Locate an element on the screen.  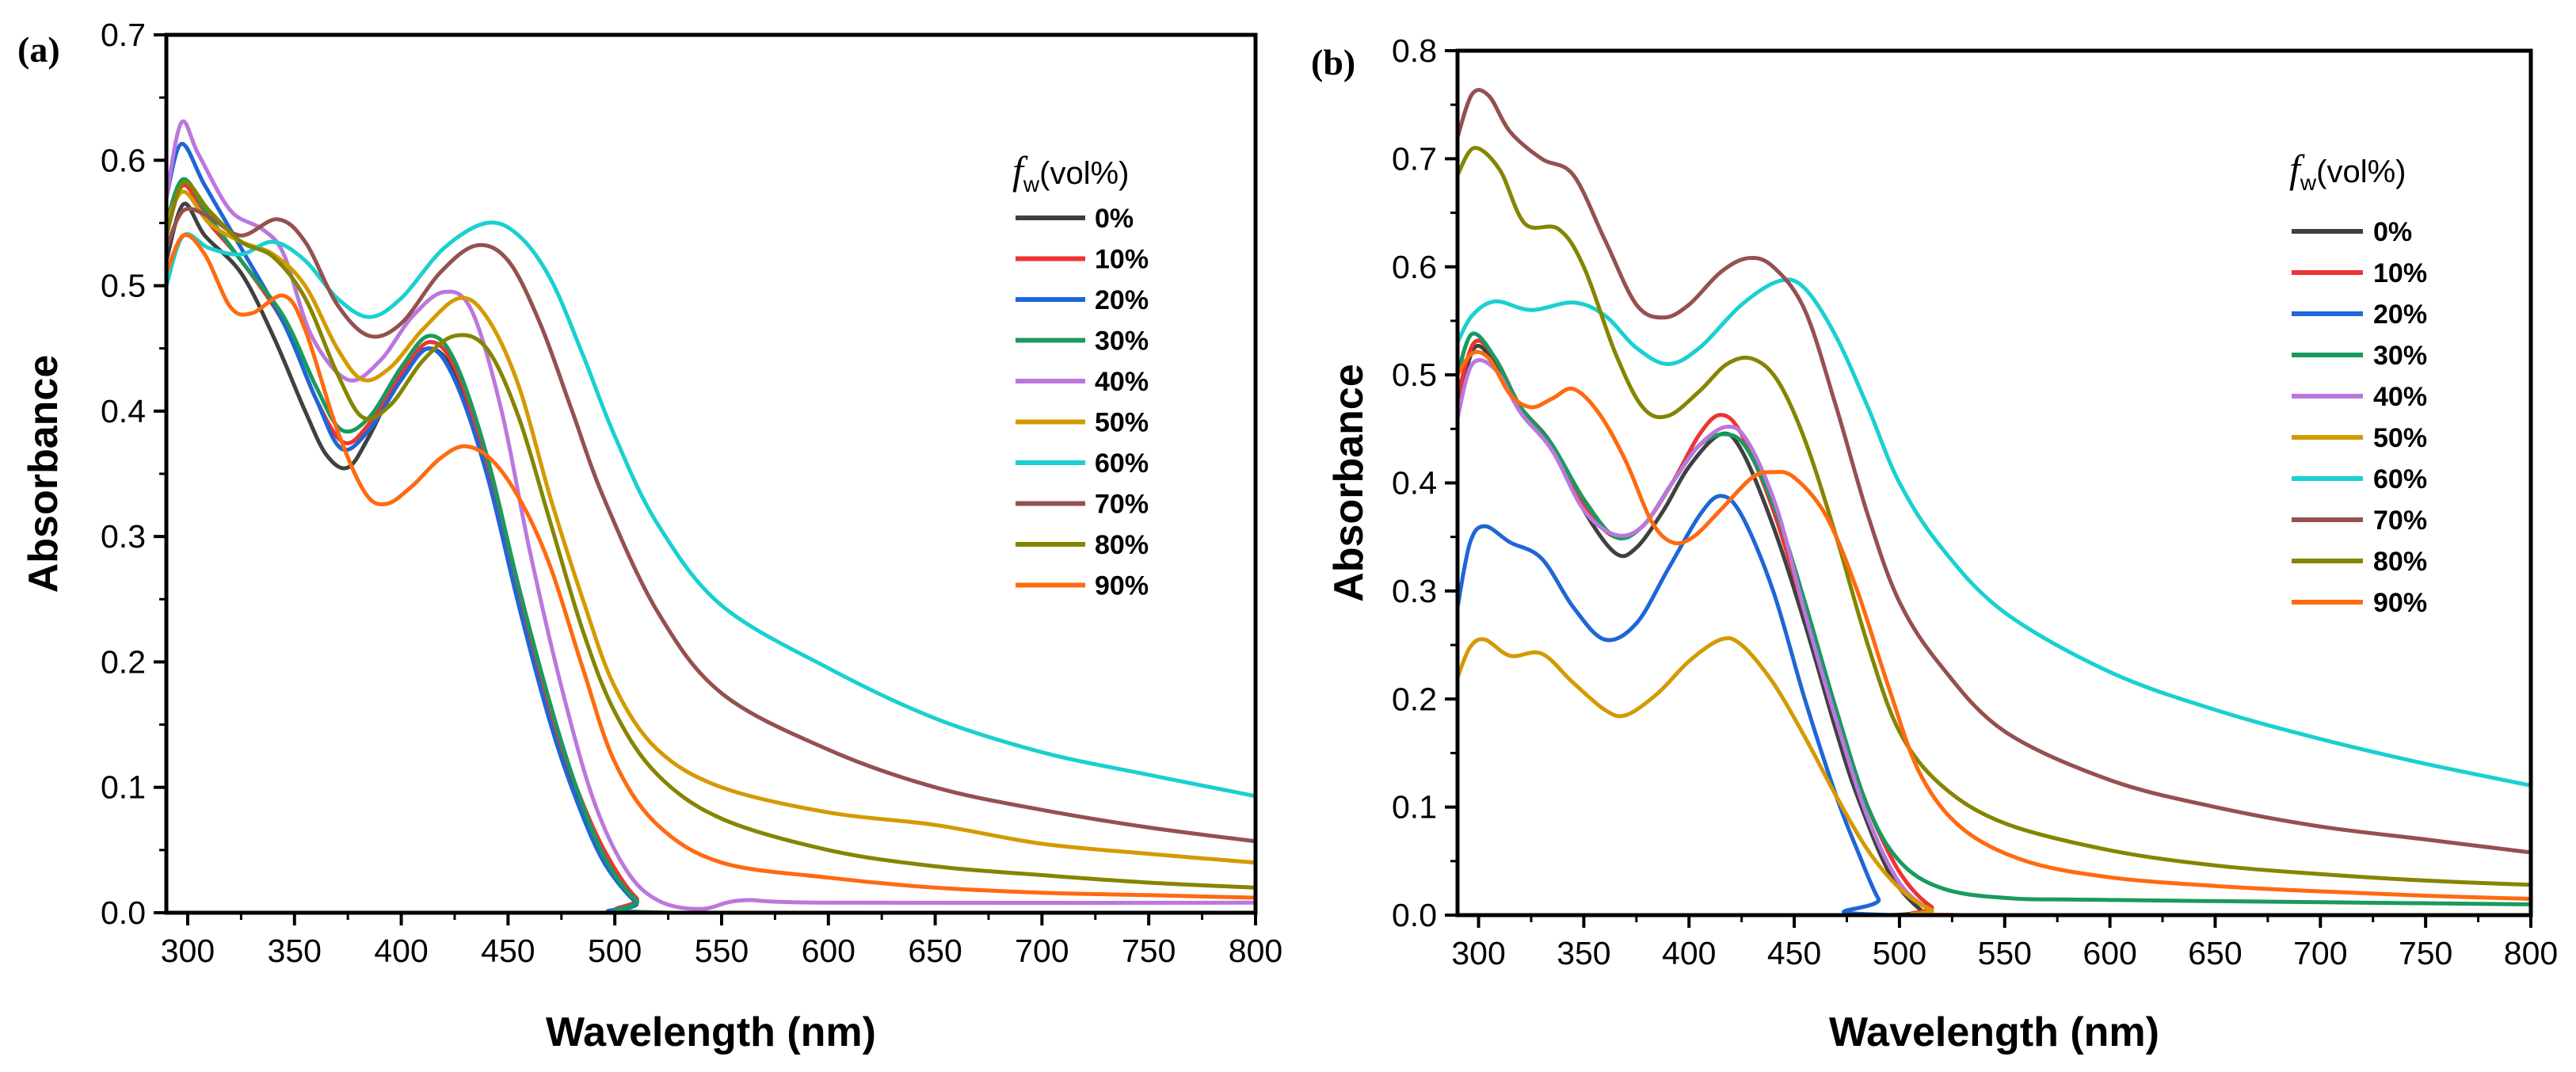
panel-label: (b) is located at coordinates (1333, 62).